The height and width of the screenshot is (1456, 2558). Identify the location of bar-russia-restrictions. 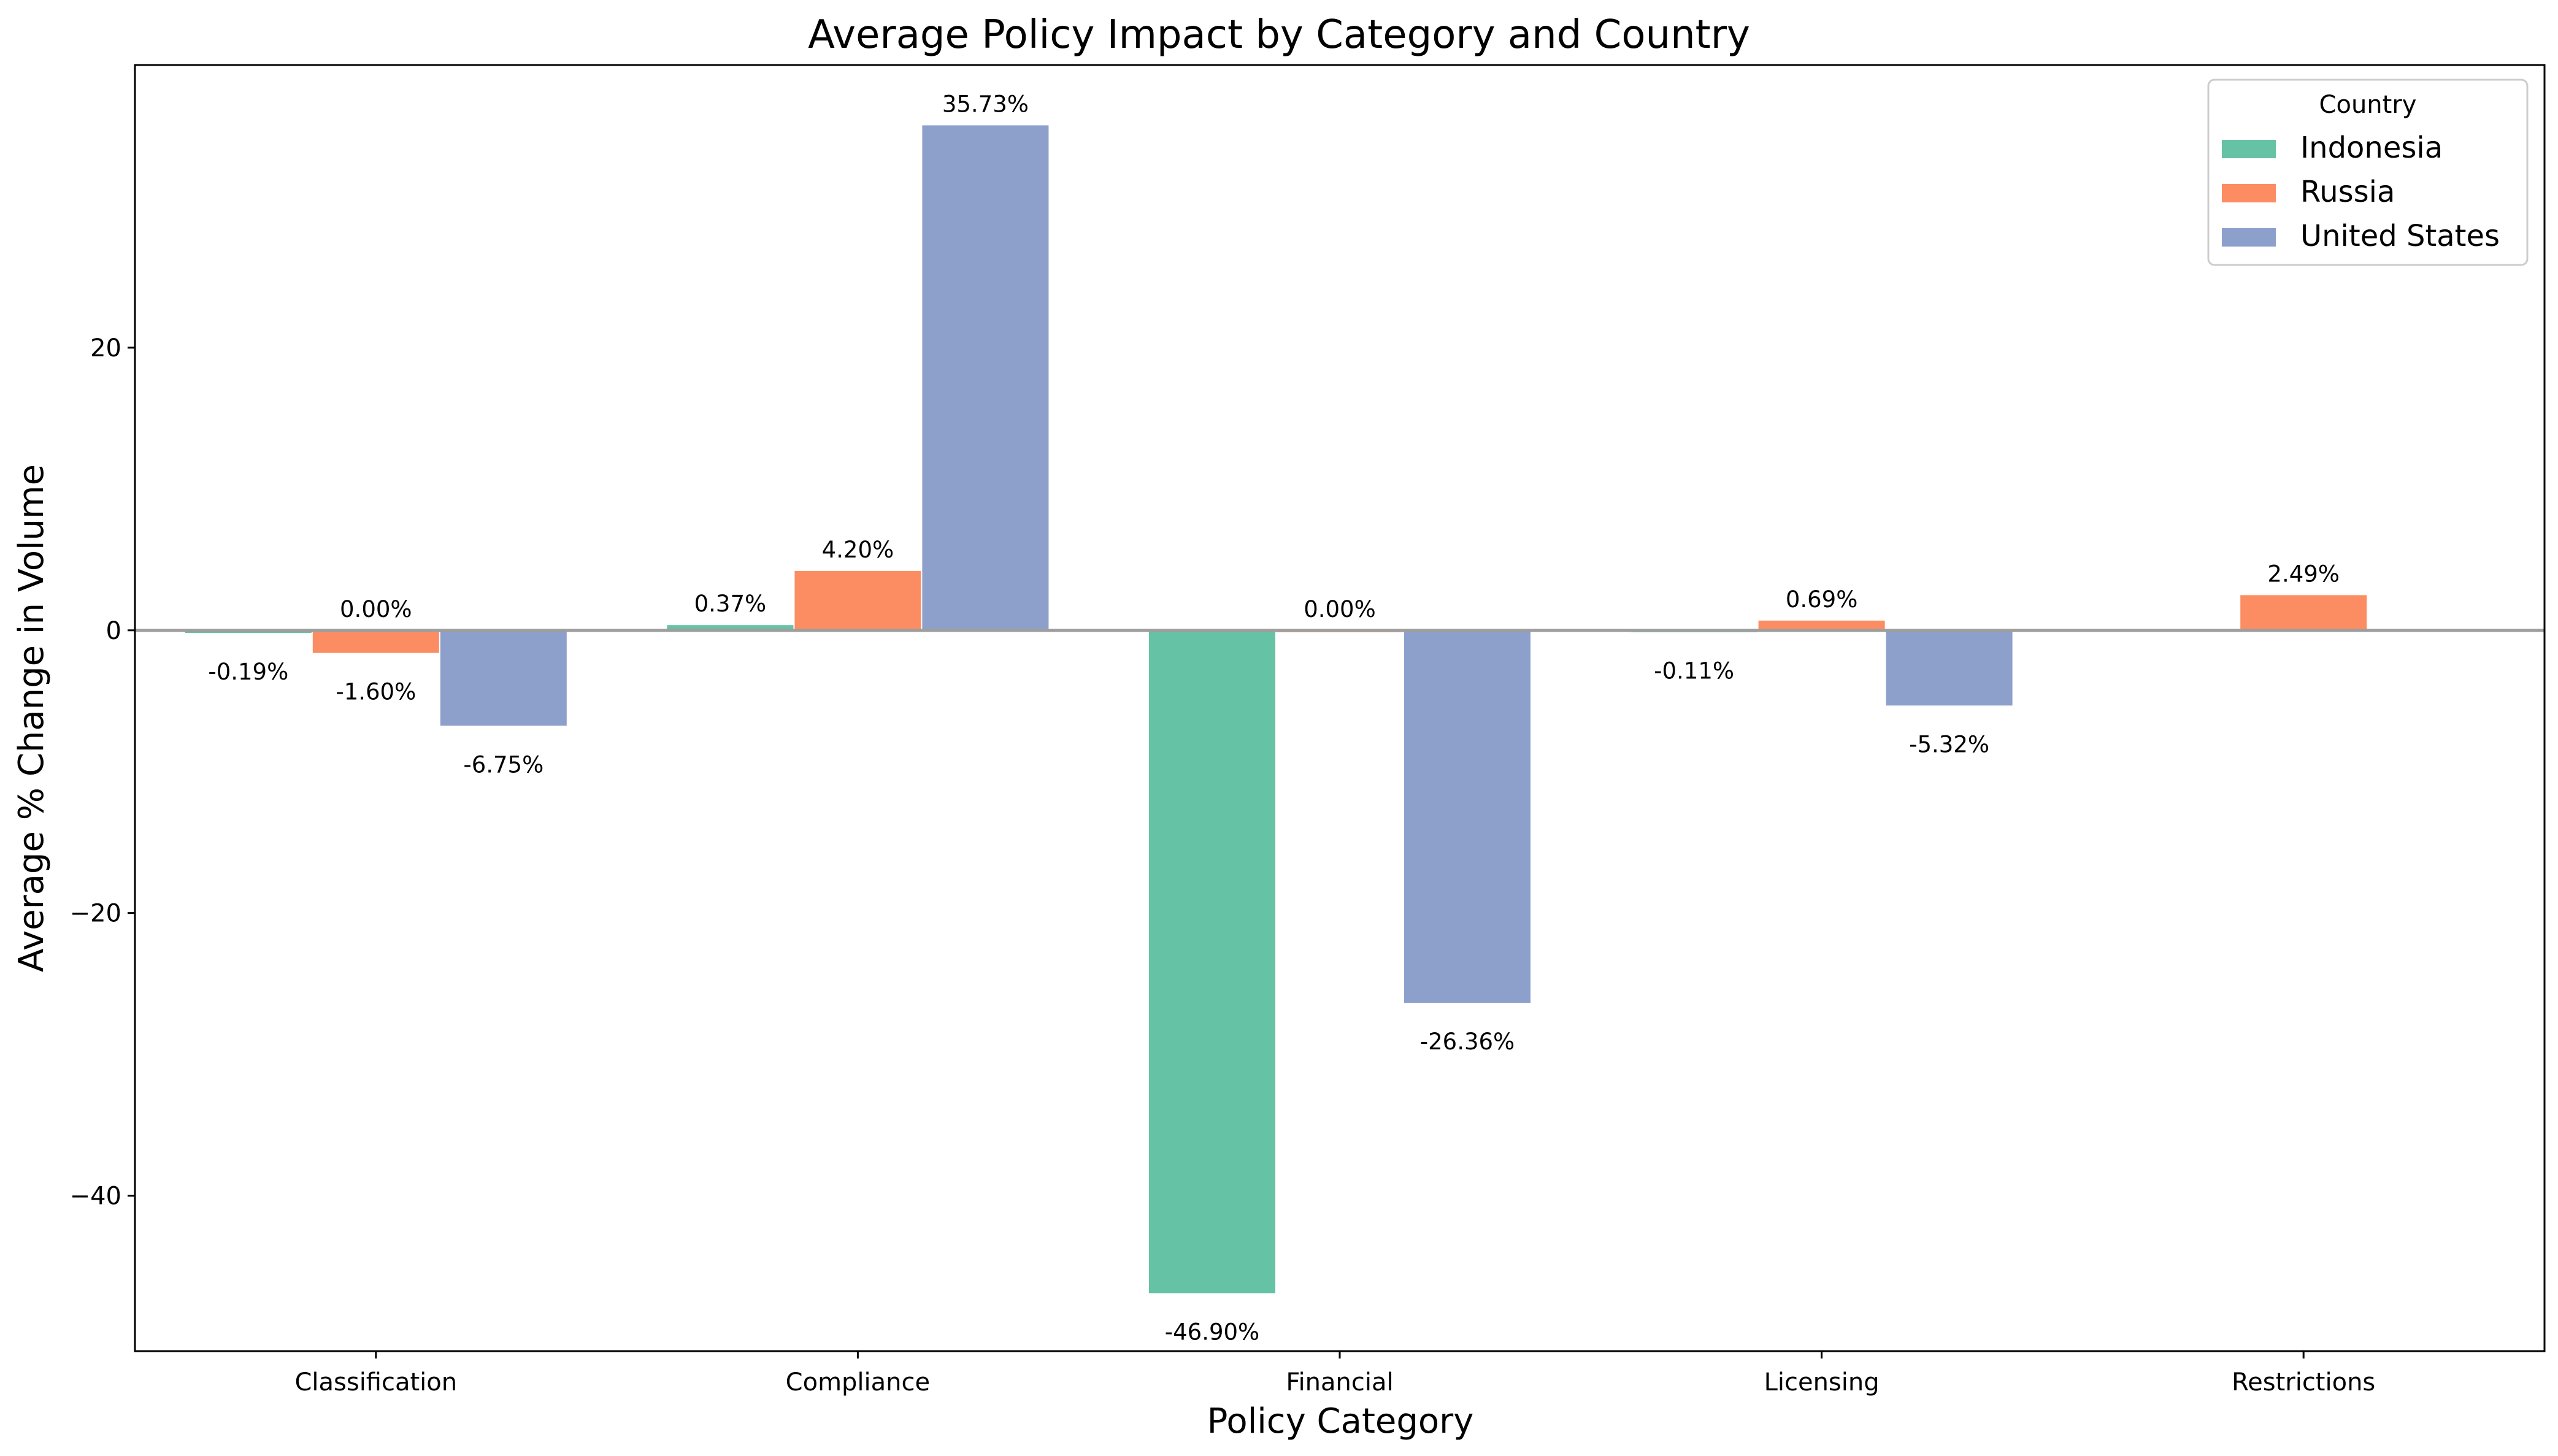
(2303, 612).